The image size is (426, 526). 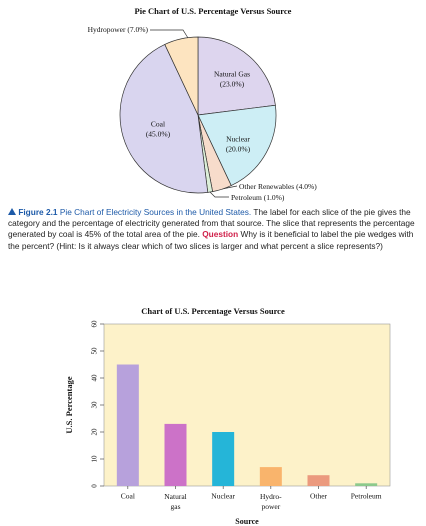 I want to click on y-tick-label: 40, so click(x=95, y=378).